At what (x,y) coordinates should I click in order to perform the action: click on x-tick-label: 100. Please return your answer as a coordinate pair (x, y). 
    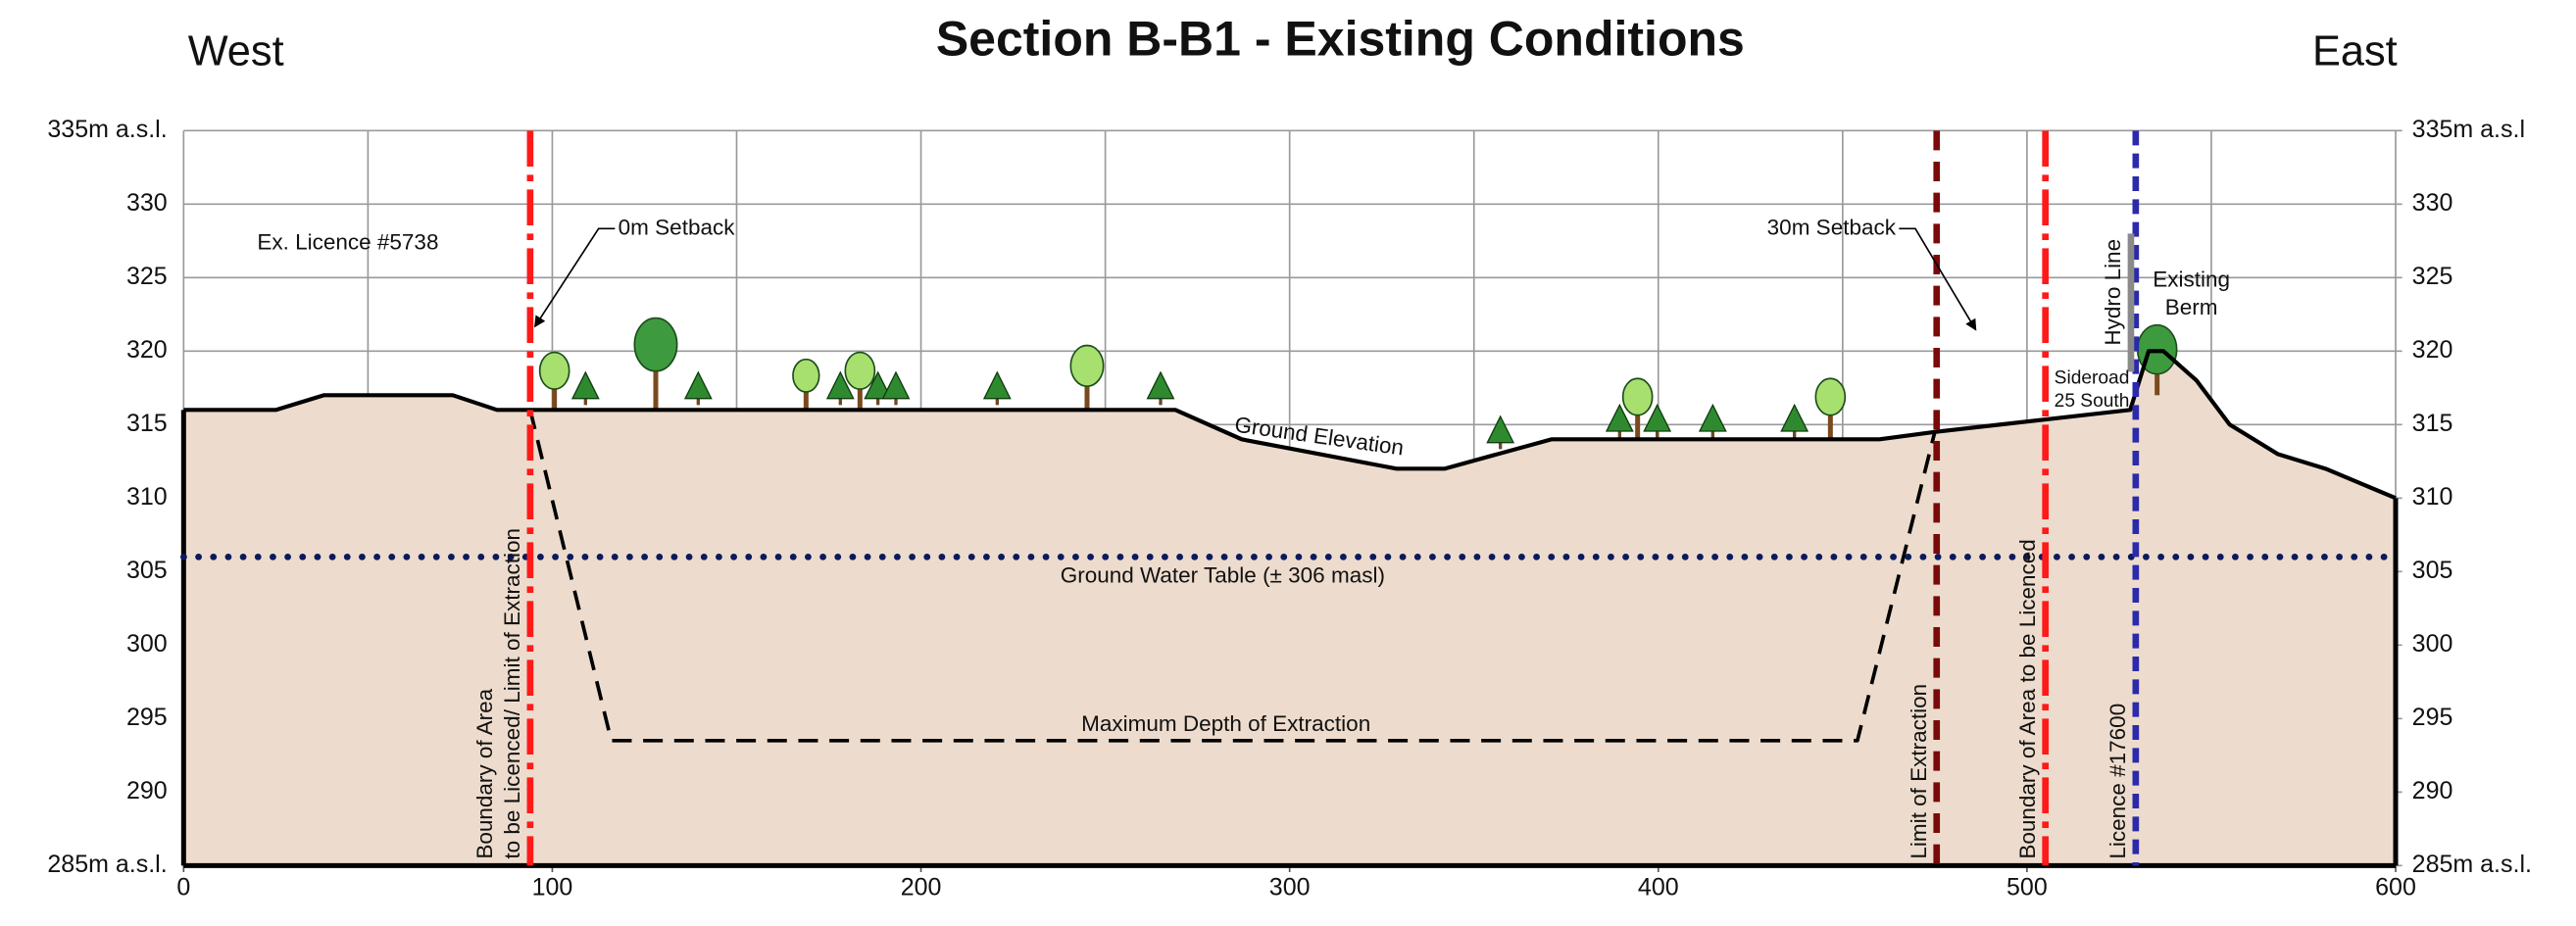
    Looking at the image, I should click on (552, 887).